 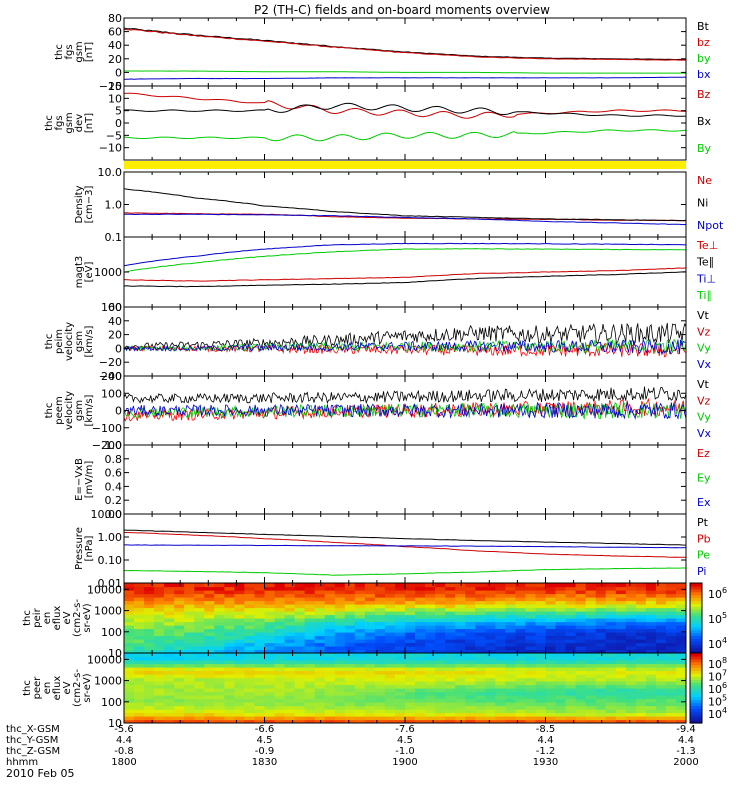 What do you see at coordinates (703, 384) in the screenshot?
I see `legend-Vt: Vt` at bounding box center [703, 384].